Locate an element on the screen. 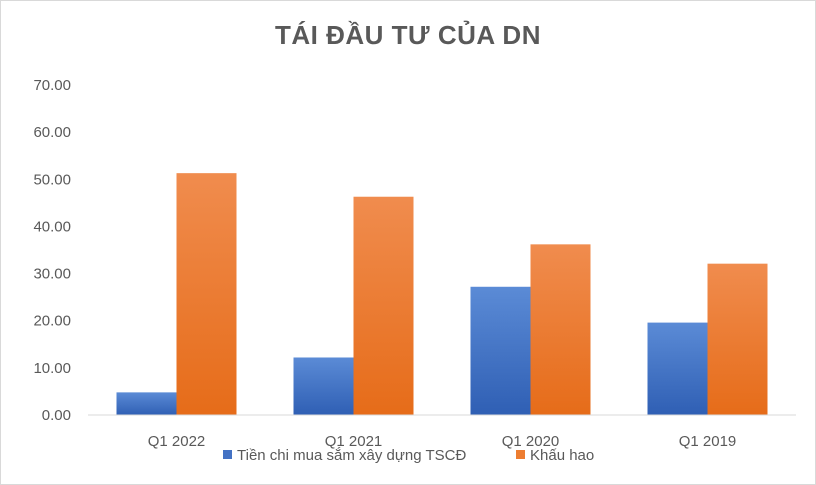 The width and height of the screenshot is (816, 485). y-tick-label: 10.00 is located at coordinates (52, 368).